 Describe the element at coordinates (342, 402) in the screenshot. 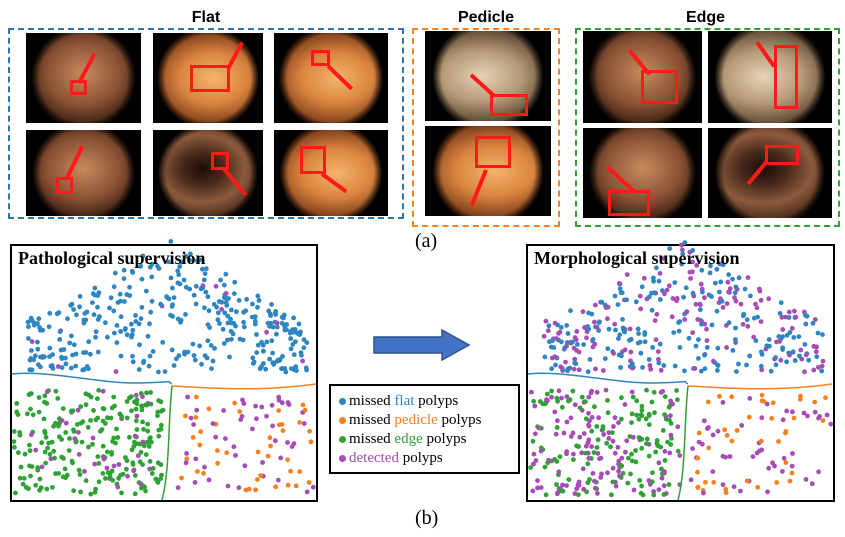

I see `legend-dot-flat` at that location.